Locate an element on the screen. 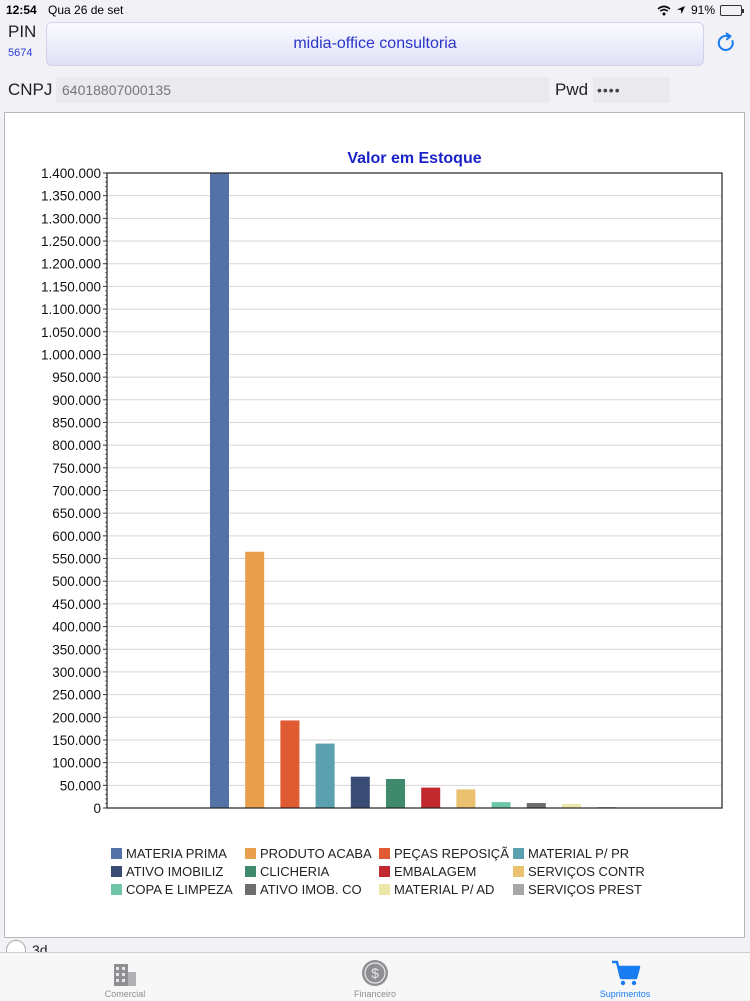  building-icon is located at coordinates (125, 975).